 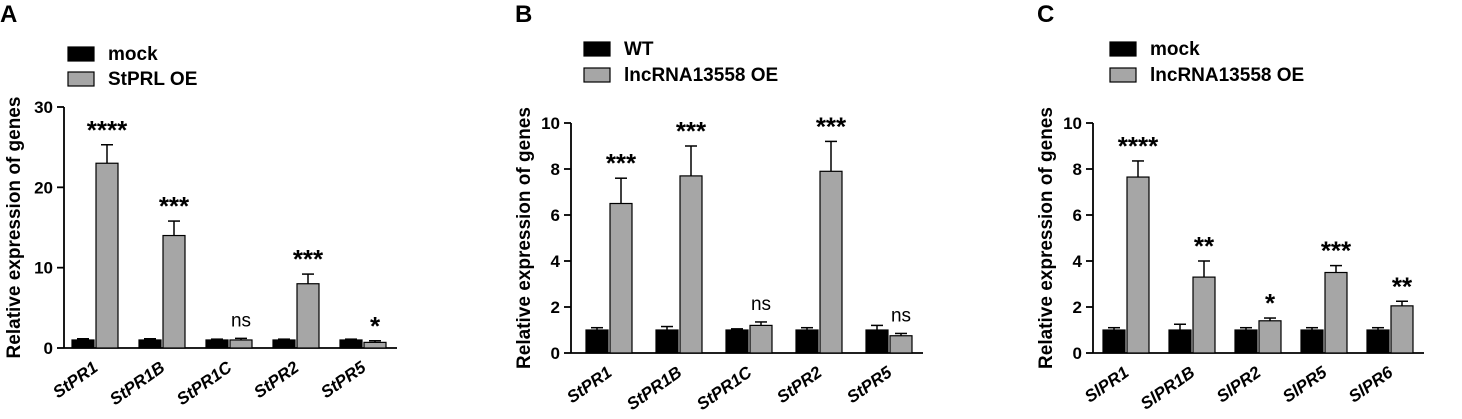 What do you see at coordinates (152, 79) in the screenshot?
I see `legend-label: StPRL OE` at bounding box center [152, 79].